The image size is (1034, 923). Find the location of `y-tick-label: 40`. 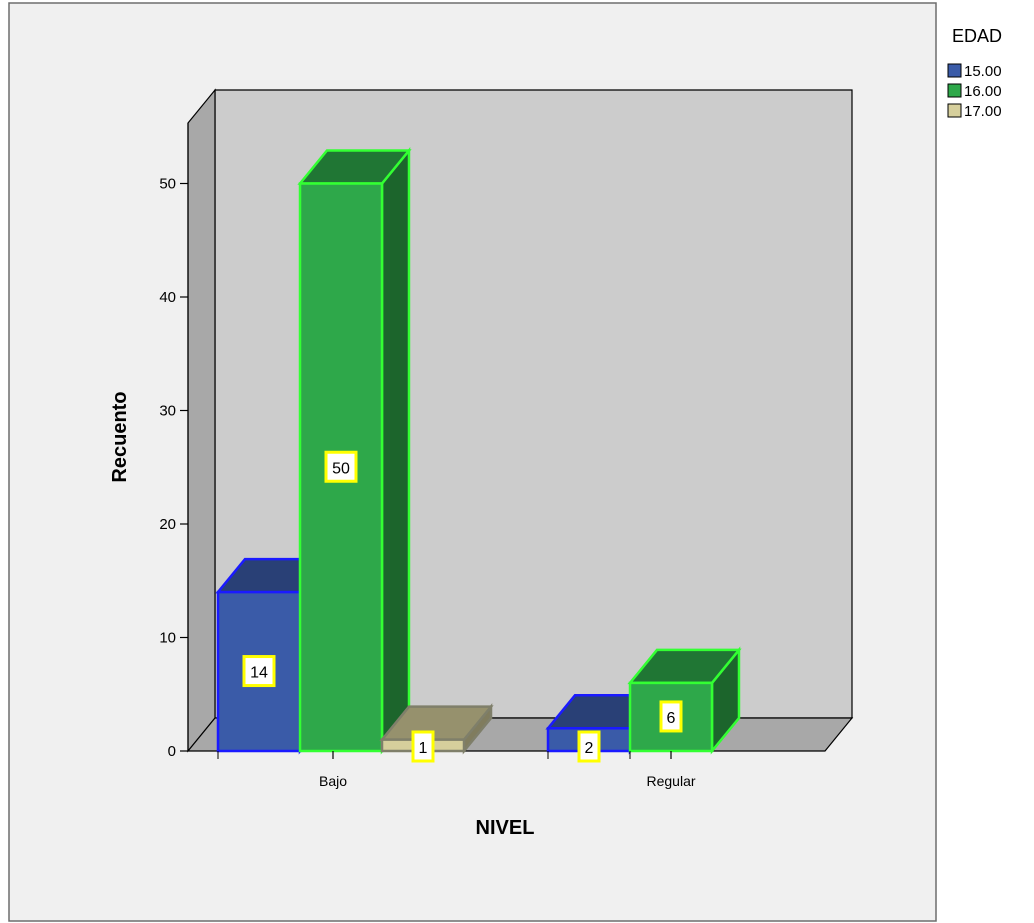

y-tick-label: 40 is located at coordinates (167, 297).